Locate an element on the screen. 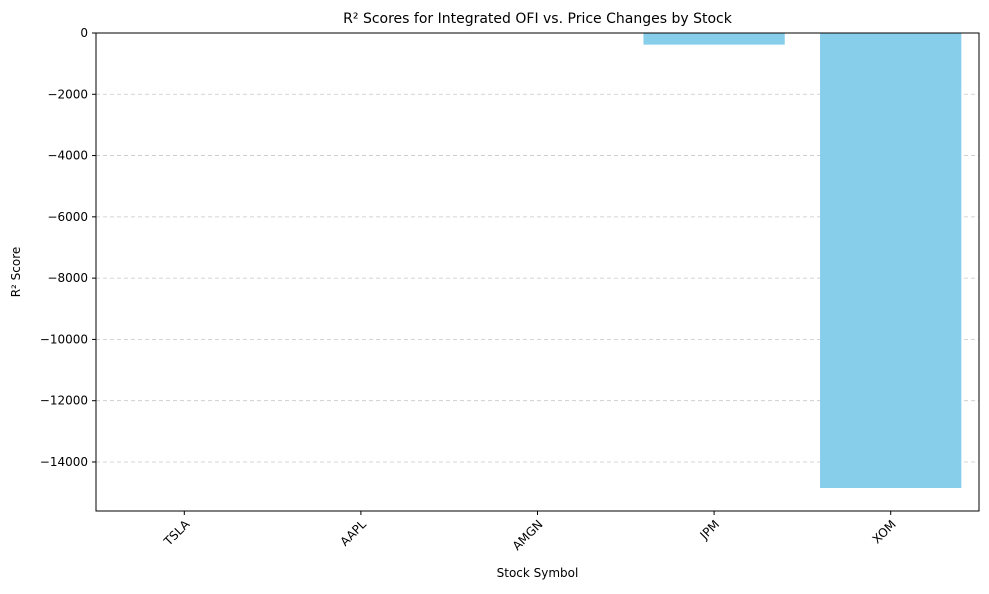 Image resolution: width=989 pixels, height=594 pixels. bar-xom is located at coordinates (890, 260).